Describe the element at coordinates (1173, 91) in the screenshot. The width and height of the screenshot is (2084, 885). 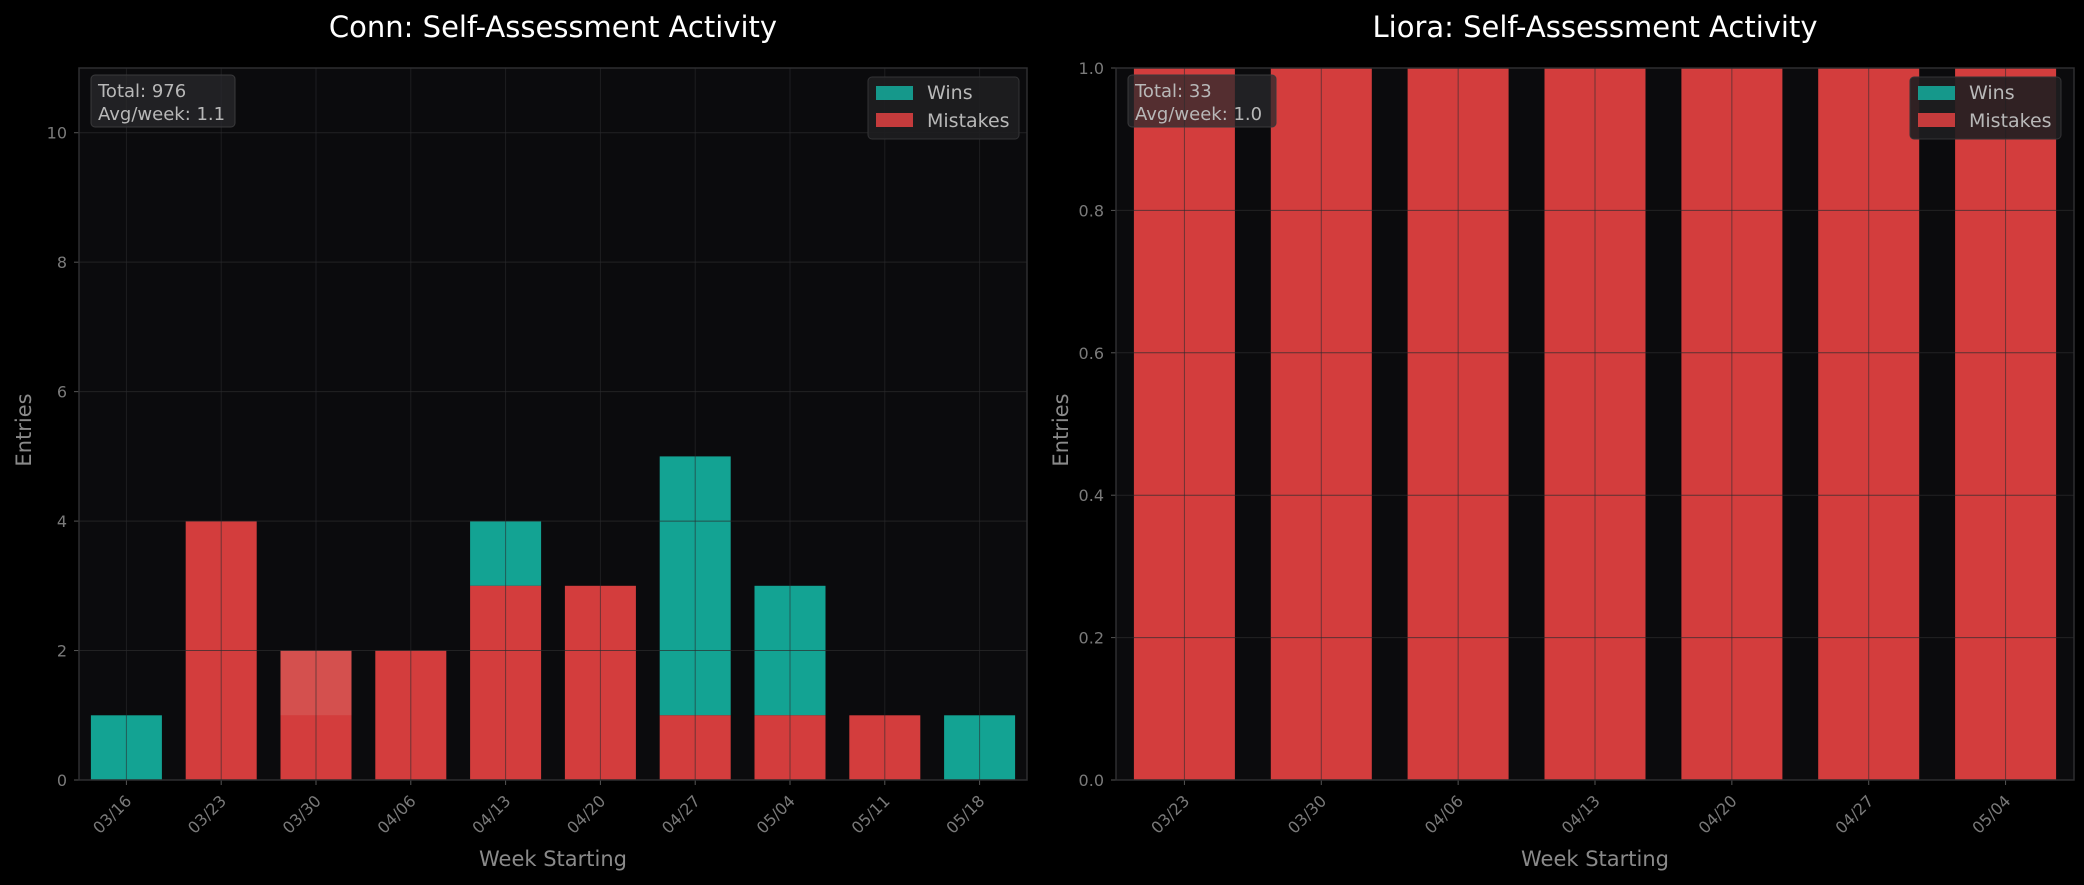
I see `stats-total: Total: 33` at that location.